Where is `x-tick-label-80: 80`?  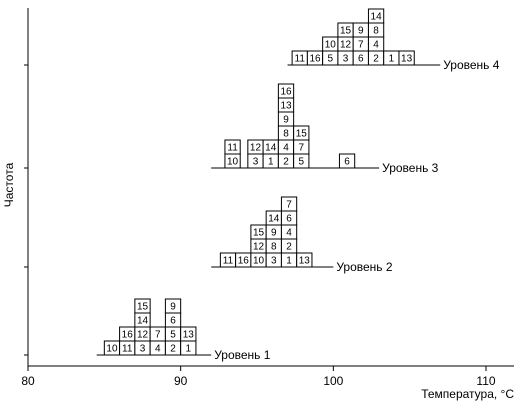
x-tick-label-80: 80 is located at coordinates (28, 381).